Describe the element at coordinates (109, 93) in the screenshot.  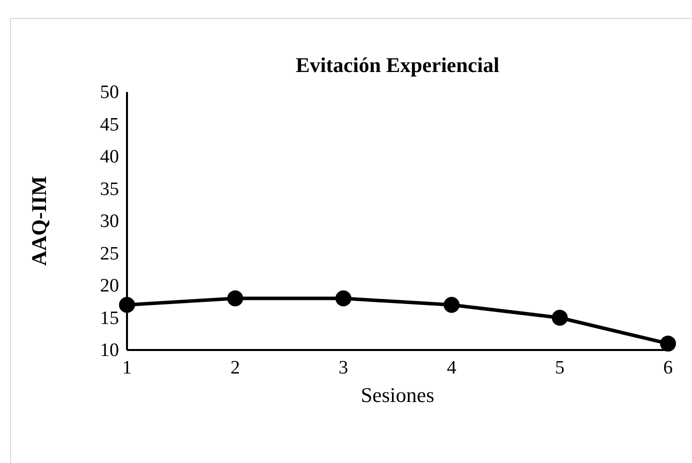
I see `y-tick-label: 50` at that location.